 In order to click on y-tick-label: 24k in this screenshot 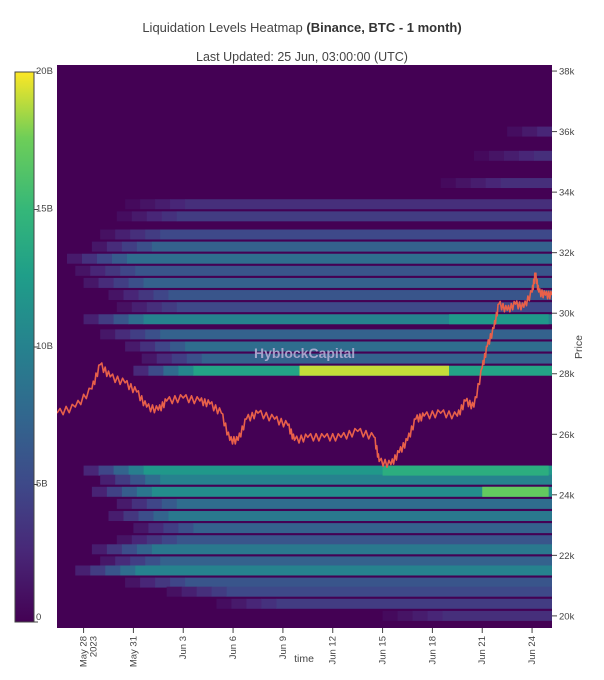, I will do `click(567, 495)`.